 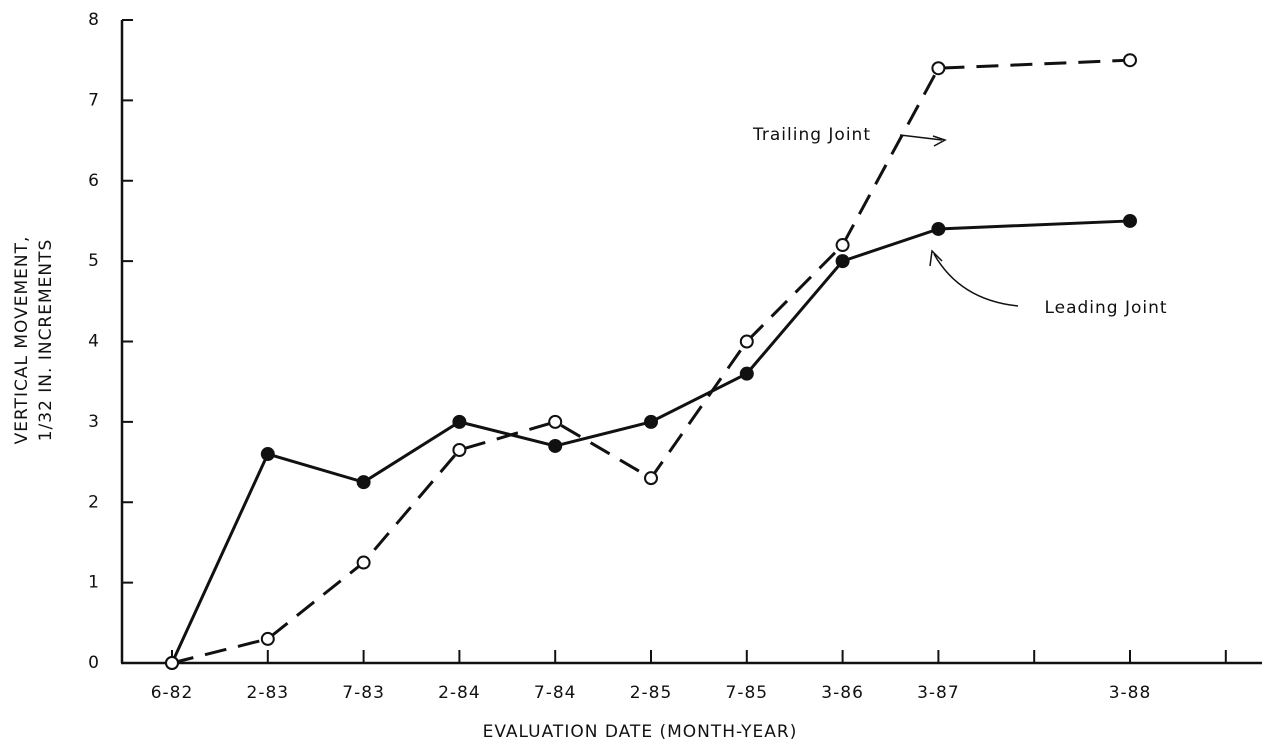 What do you see at coordinates (938, 693) in the screenshot?
I see `x-tick-label: 3-87` at bounding box center [938, 693].